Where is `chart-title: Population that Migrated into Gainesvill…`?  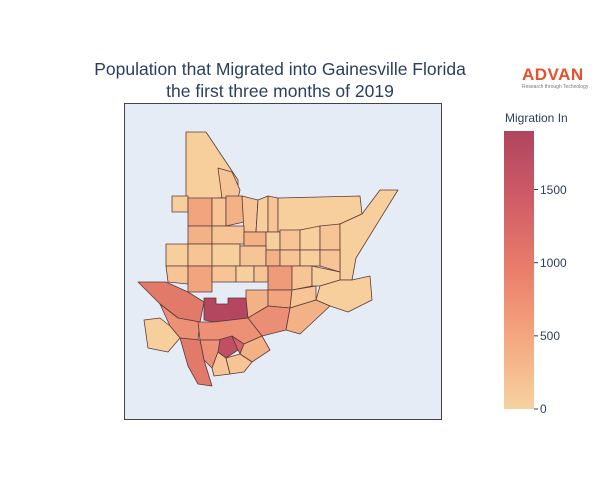 chart-title: Population that Migrated into Gainesvill… is located at coordinates (280, 80).